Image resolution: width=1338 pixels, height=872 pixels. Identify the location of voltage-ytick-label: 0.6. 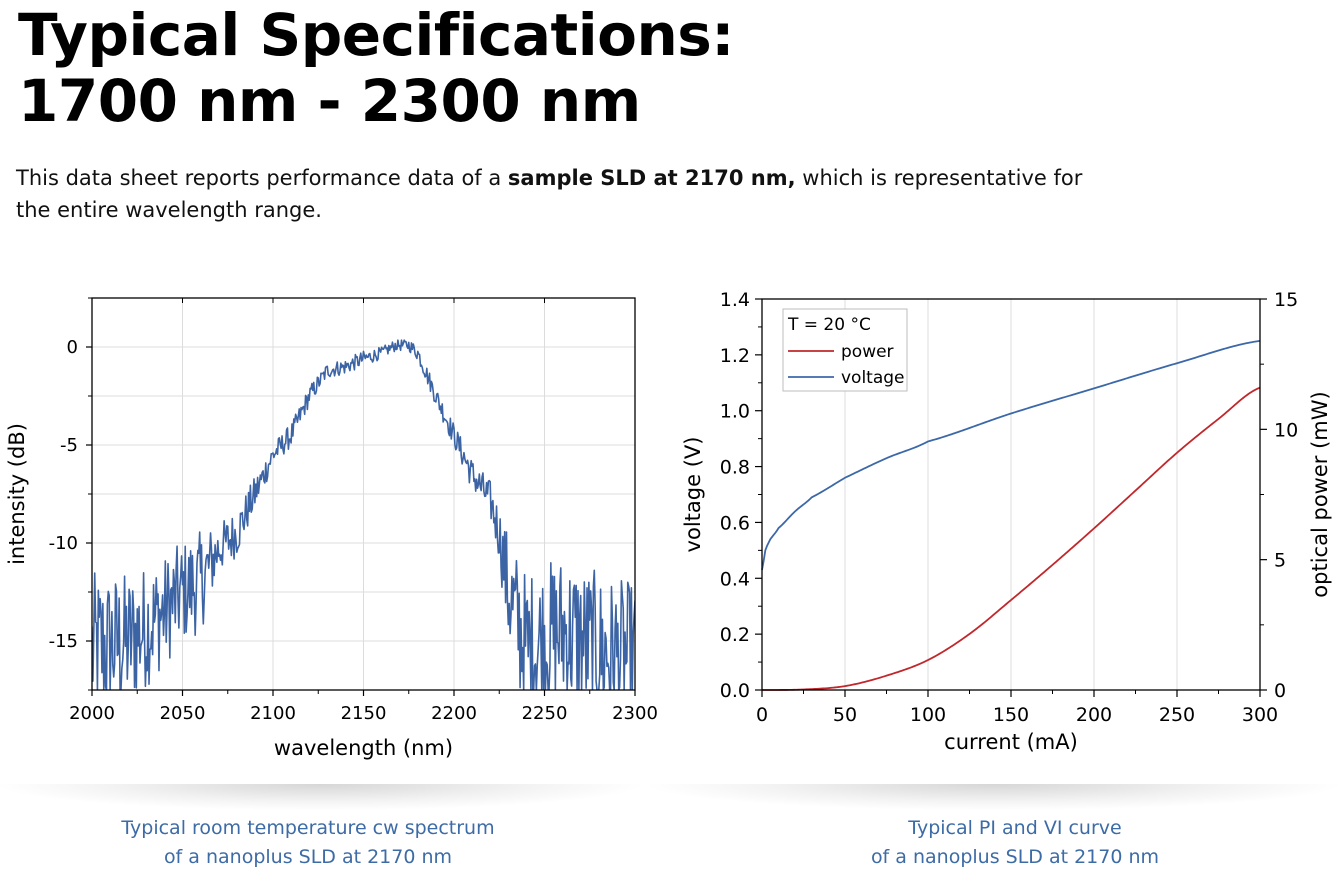
(735, 523).